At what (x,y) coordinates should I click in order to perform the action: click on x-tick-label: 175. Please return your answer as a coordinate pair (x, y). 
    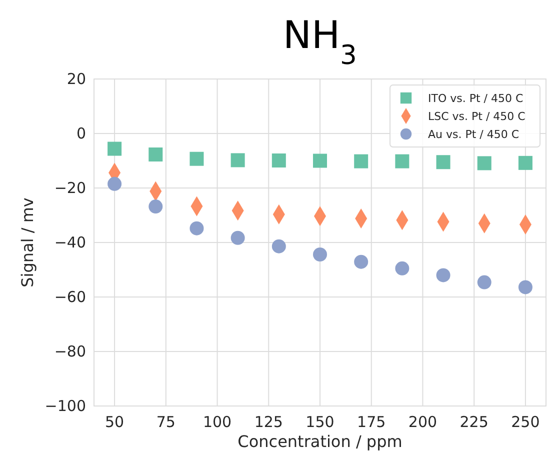
    Looking at the image, I should click on (371, 422).